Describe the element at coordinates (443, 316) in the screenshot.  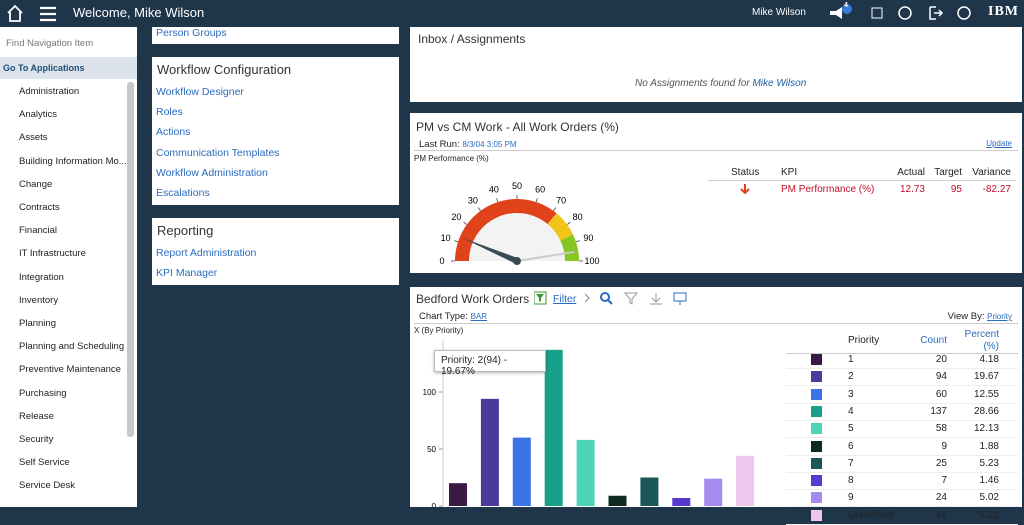
I see `chart-type-label: Chart Type:` at that location.